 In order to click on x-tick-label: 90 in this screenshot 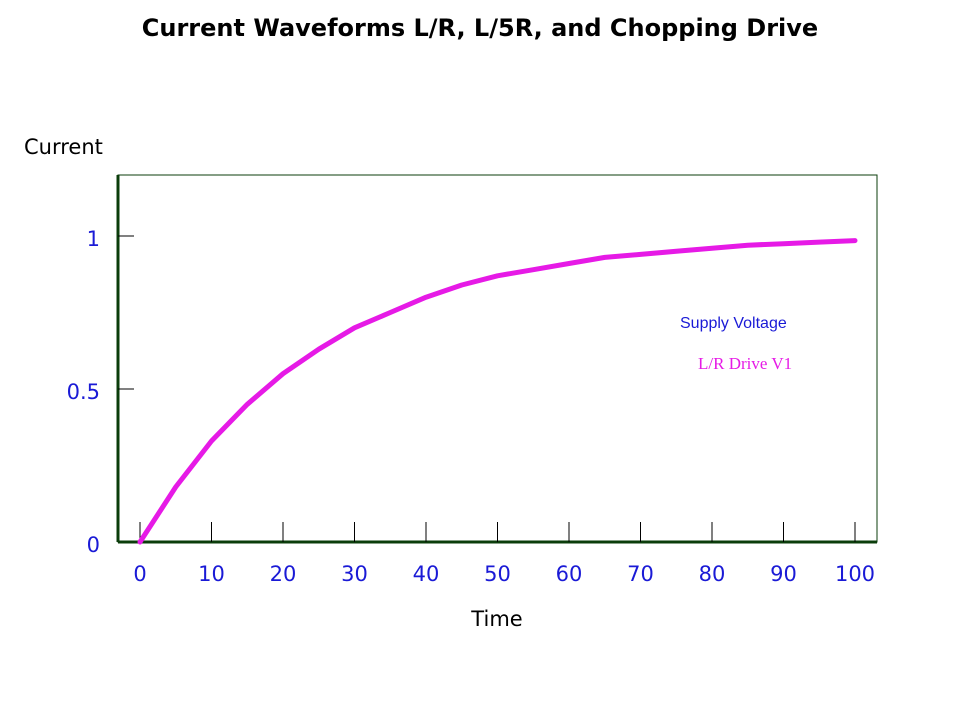, I will do `click(783, 574)`.